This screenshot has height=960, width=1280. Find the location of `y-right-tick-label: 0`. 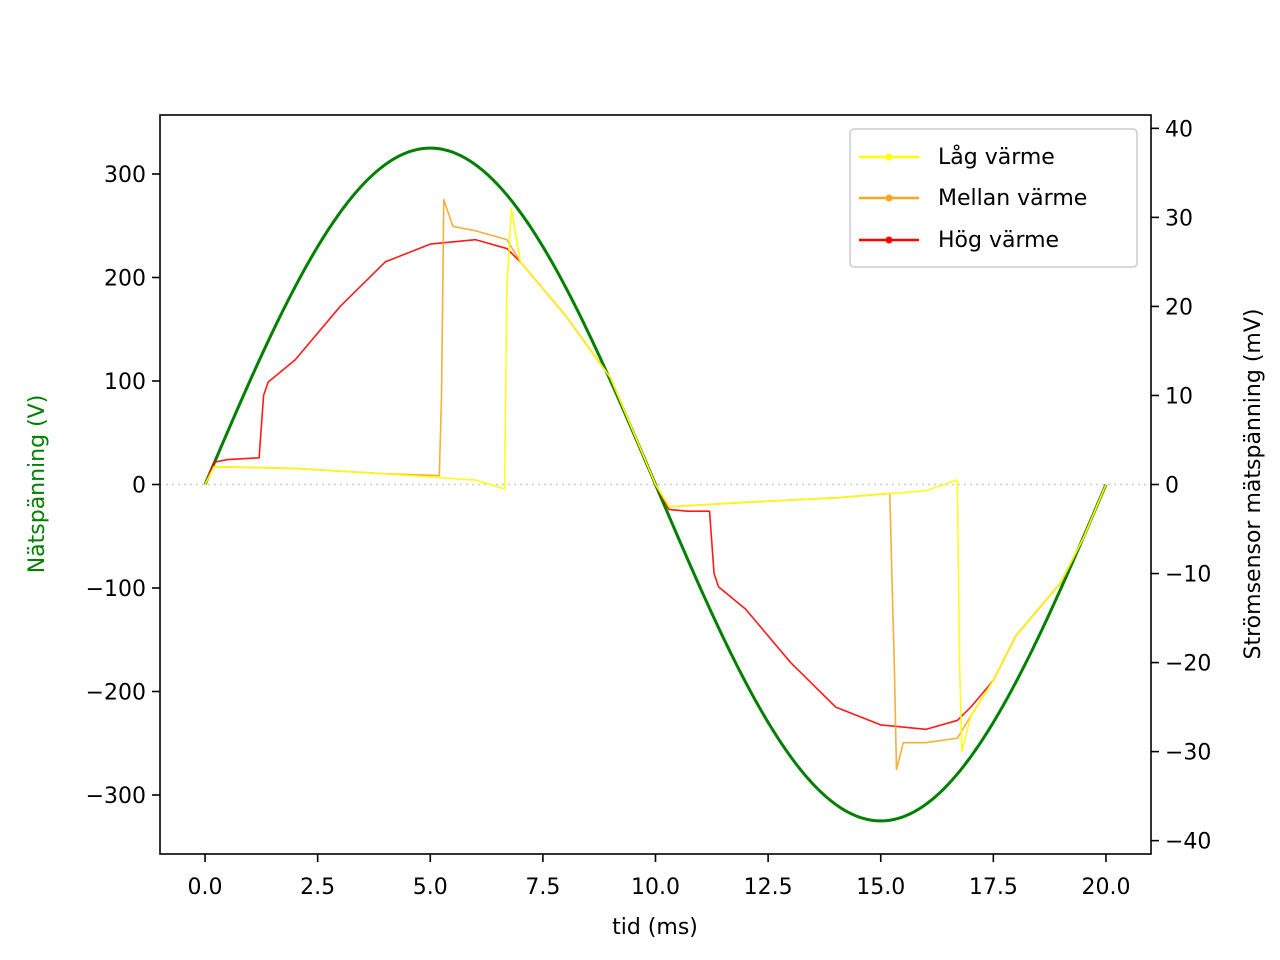

y-right-tick-label: 0 is located at coordinates (1172, 486).